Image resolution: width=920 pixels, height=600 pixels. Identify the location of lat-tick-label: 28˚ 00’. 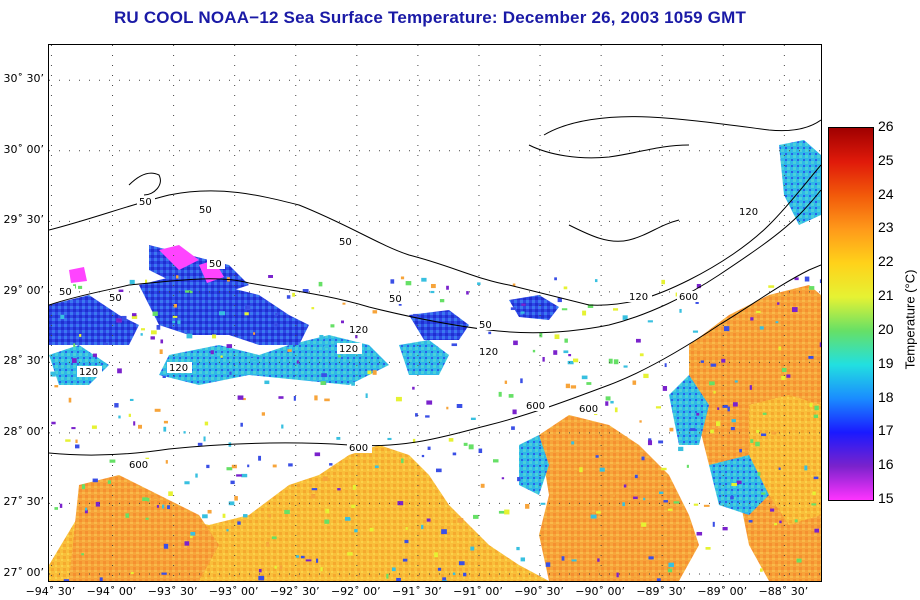
(24, 431).